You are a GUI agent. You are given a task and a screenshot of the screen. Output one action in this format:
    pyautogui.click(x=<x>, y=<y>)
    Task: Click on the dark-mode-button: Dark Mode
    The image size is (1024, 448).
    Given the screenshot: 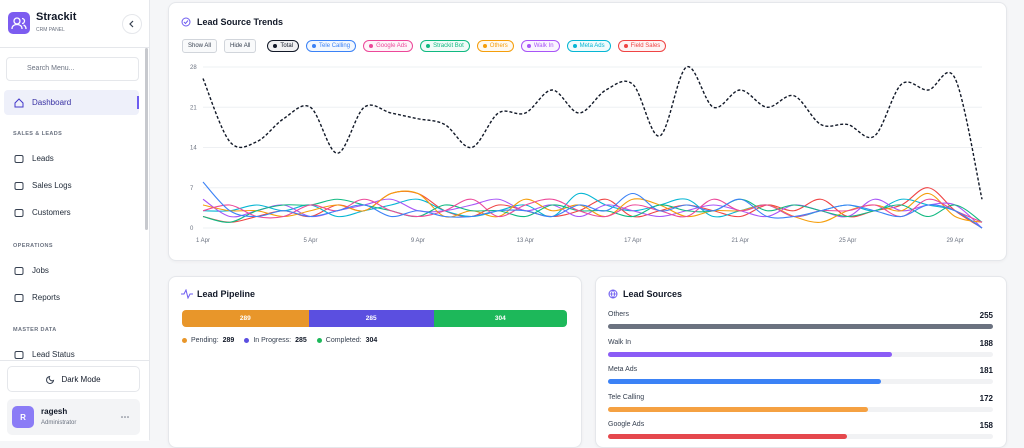 What is the action you would take?
    pyautogui.click(x=73, y=379)
    